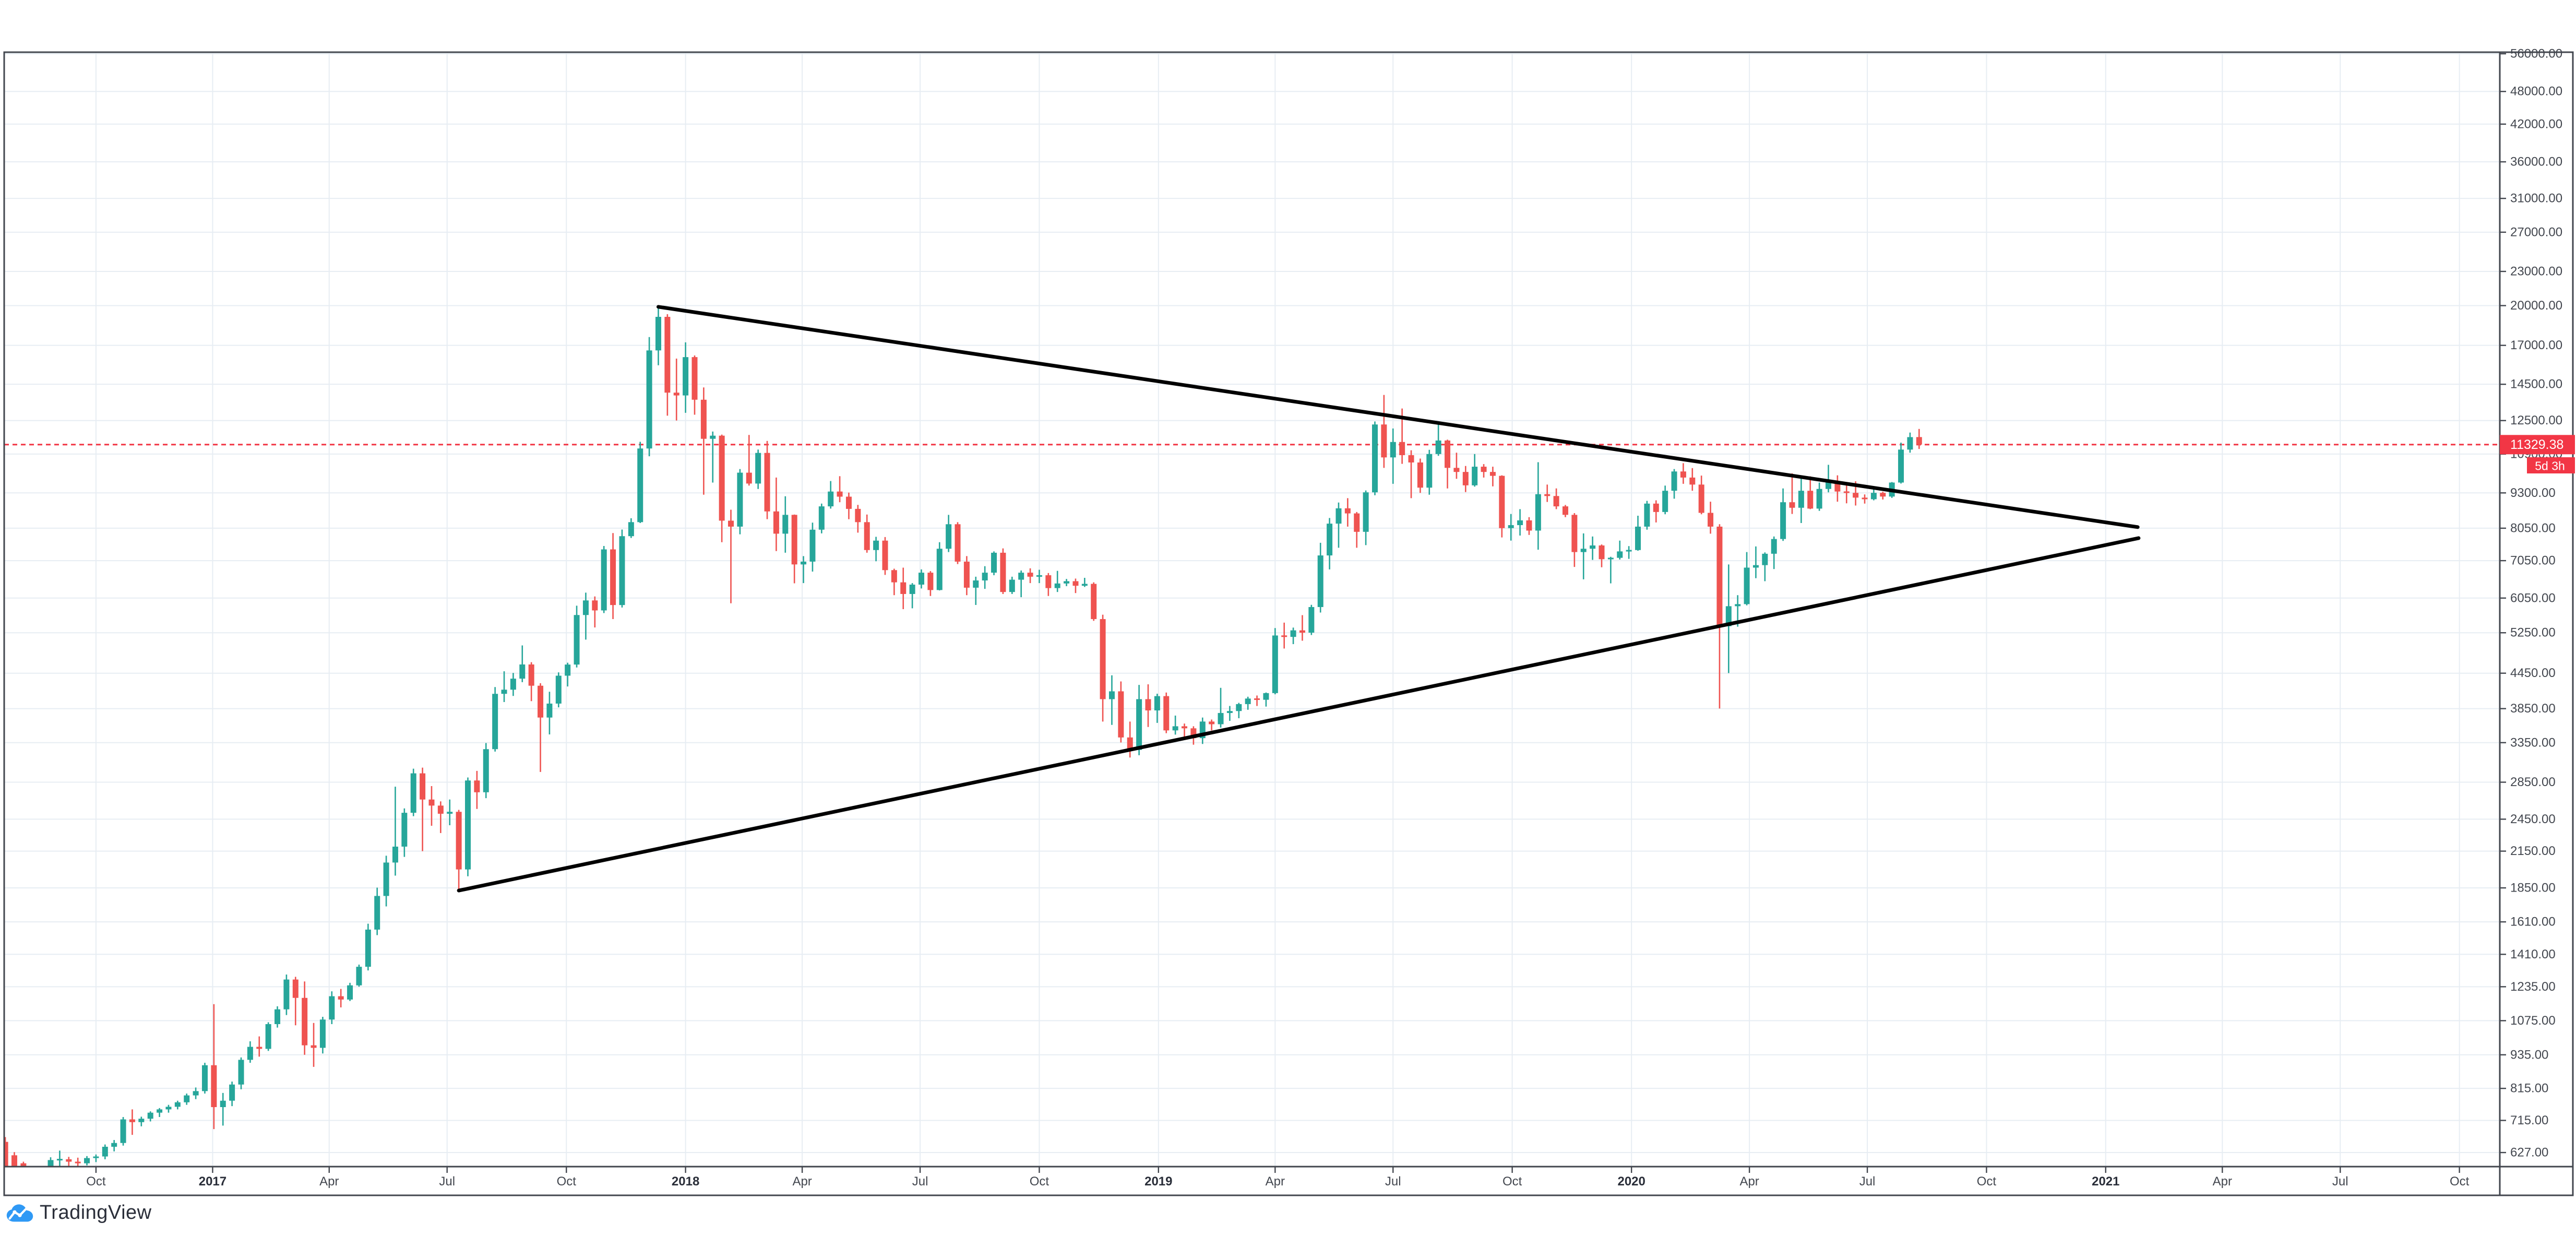  What do you see at coordinates (2536, 306) in the screenshot?
I see `price-tick-label: 20000.00` at bounding box center [2536, 306].